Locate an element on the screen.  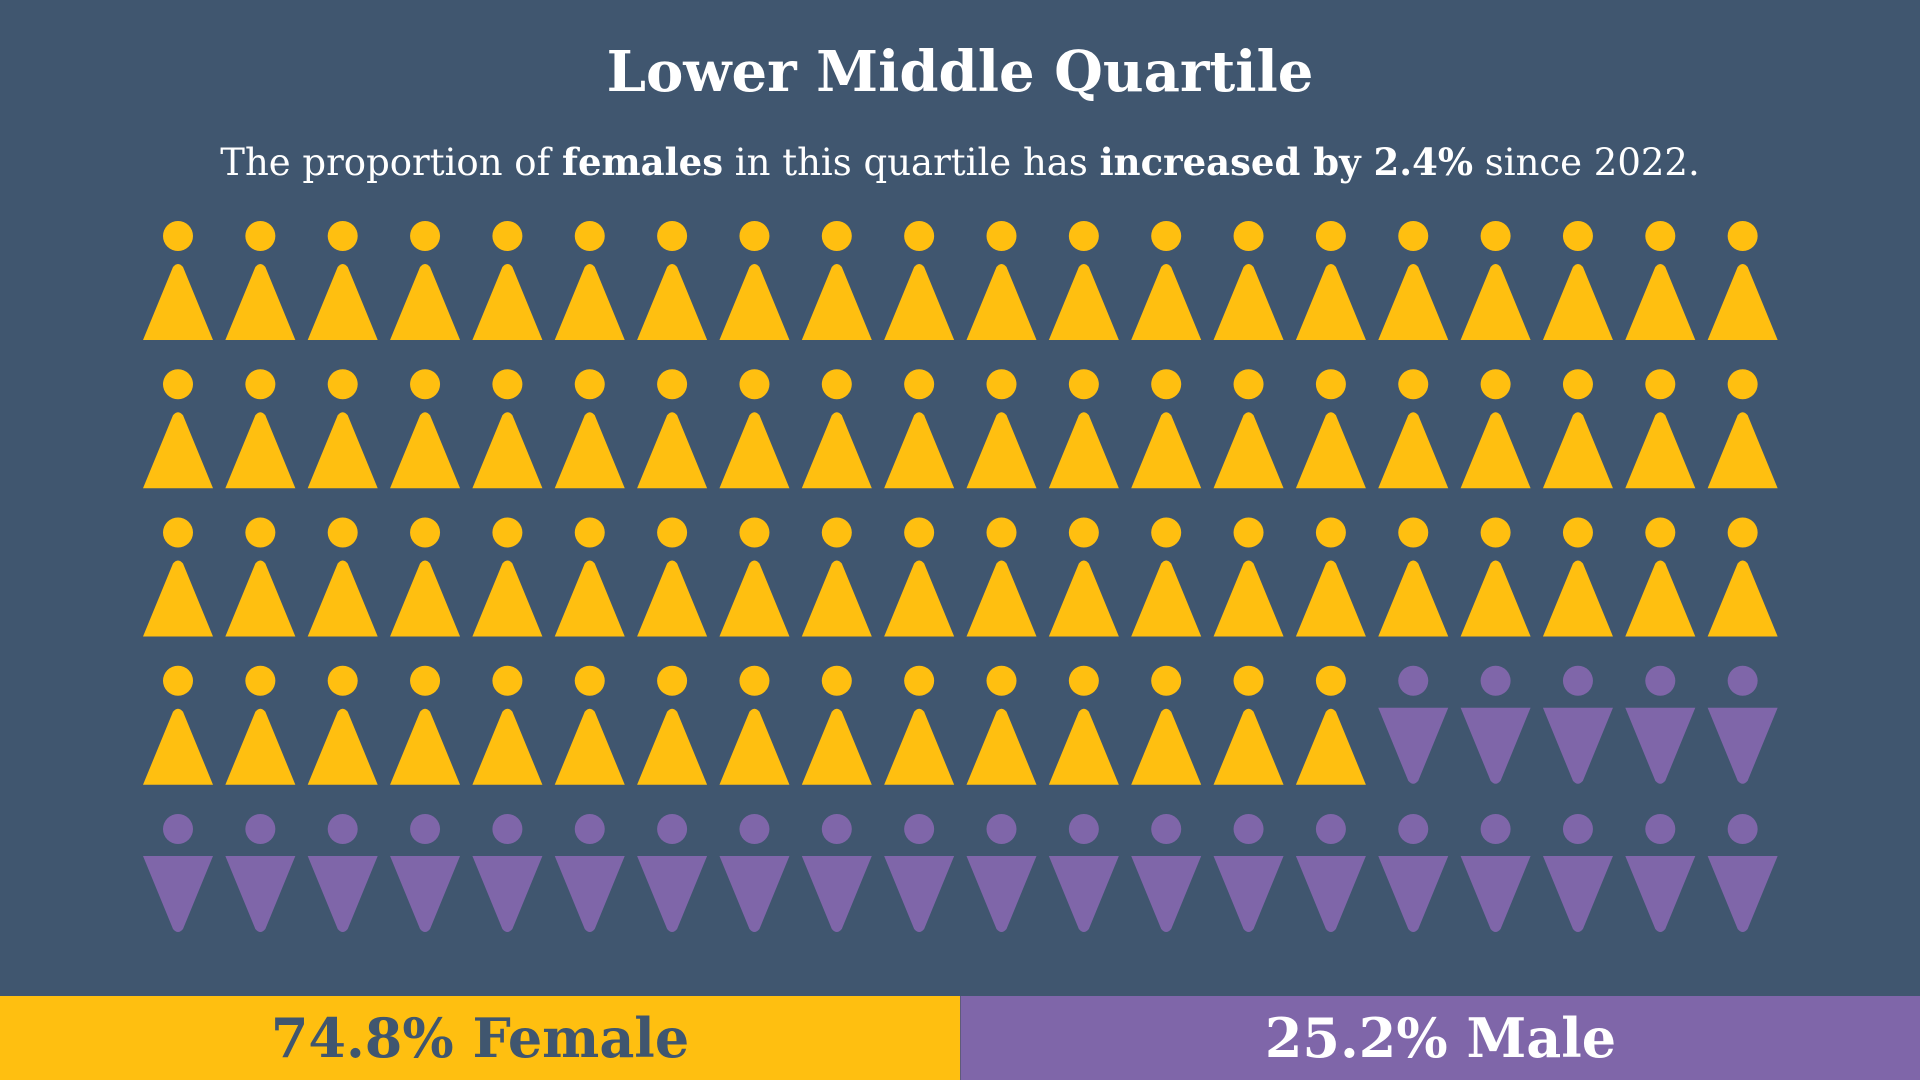
subtitle-text-3: since 2022. is located at coordinates (1586, 162).